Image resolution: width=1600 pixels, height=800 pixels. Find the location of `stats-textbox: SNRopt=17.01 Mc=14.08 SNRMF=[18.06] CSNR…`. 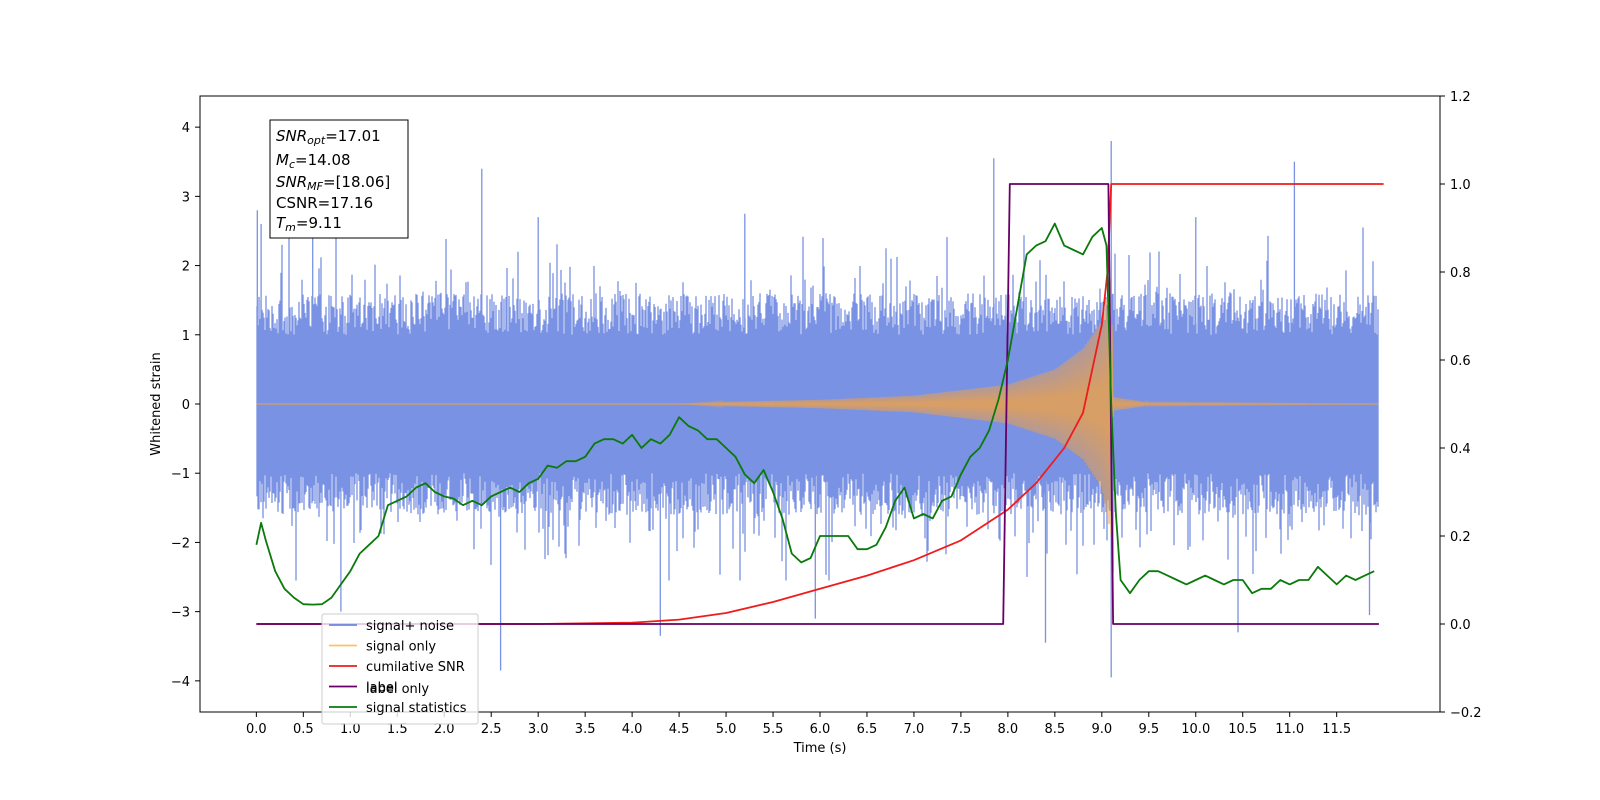

stats-textbox: SNRopt=17.01 Mc=14.08 SNRMF=[18.06] CSNR… is located at coordinates (339, 179).